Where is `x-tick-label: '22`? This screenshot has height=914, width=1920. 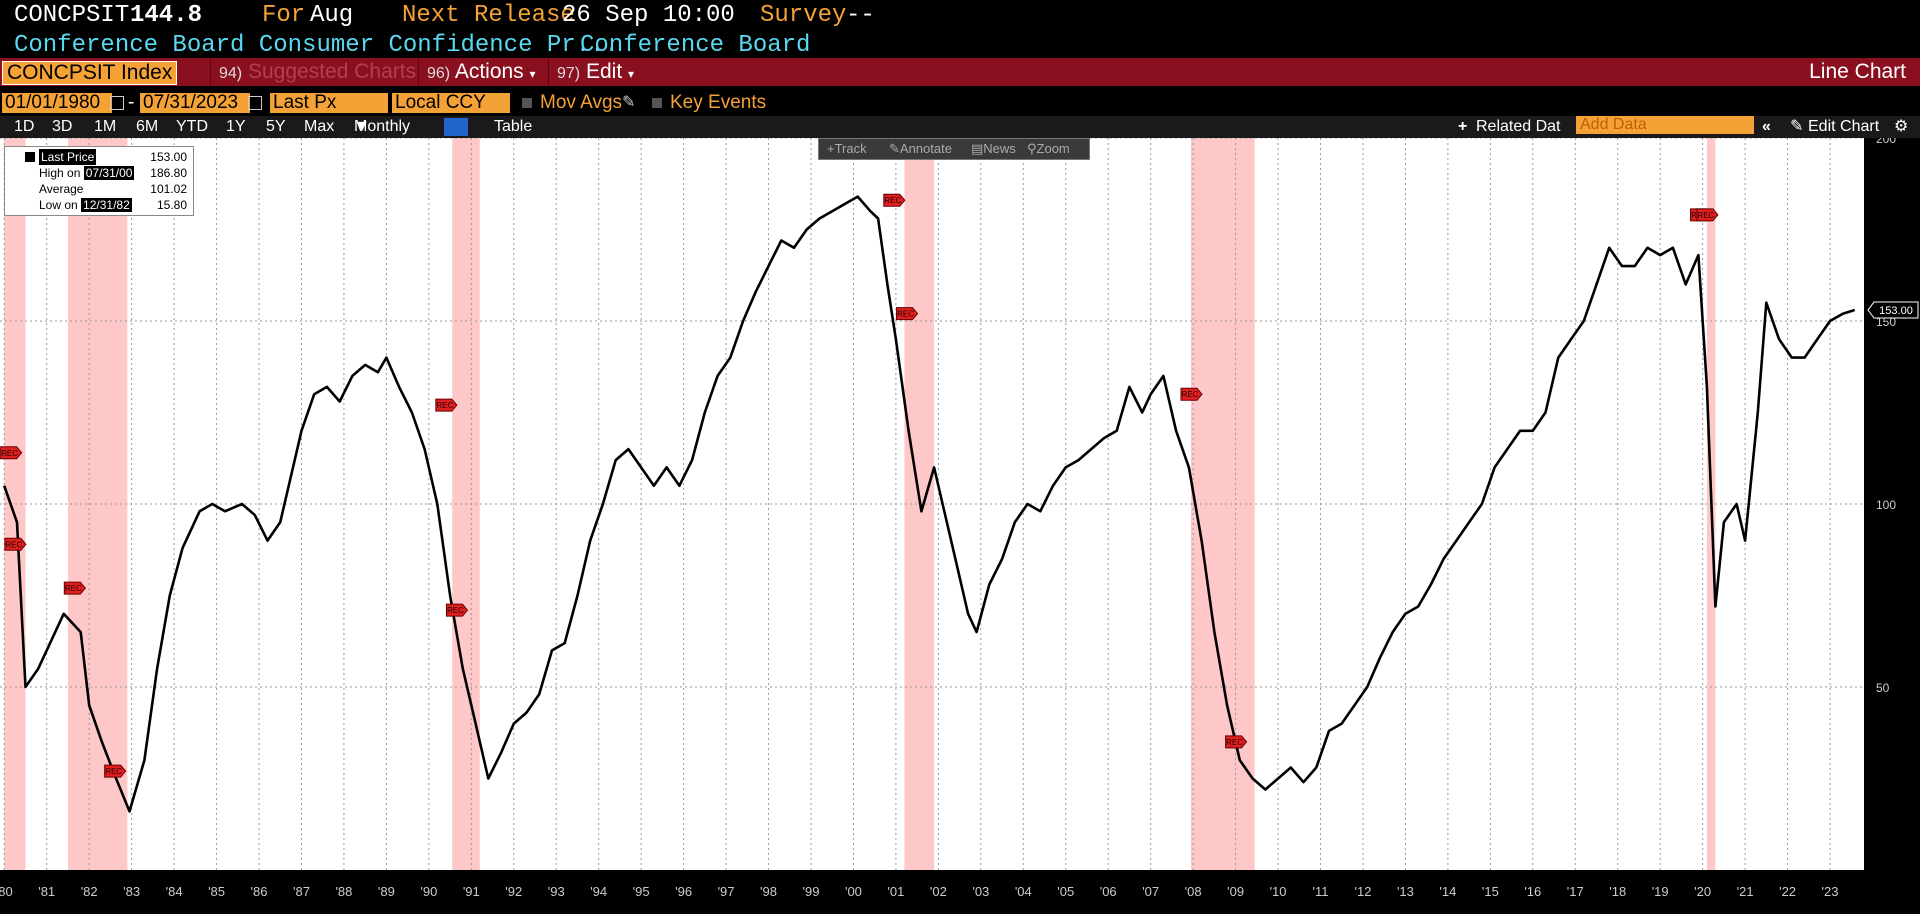 x-tick-label: '22 is located at coordinates (1787, 891).